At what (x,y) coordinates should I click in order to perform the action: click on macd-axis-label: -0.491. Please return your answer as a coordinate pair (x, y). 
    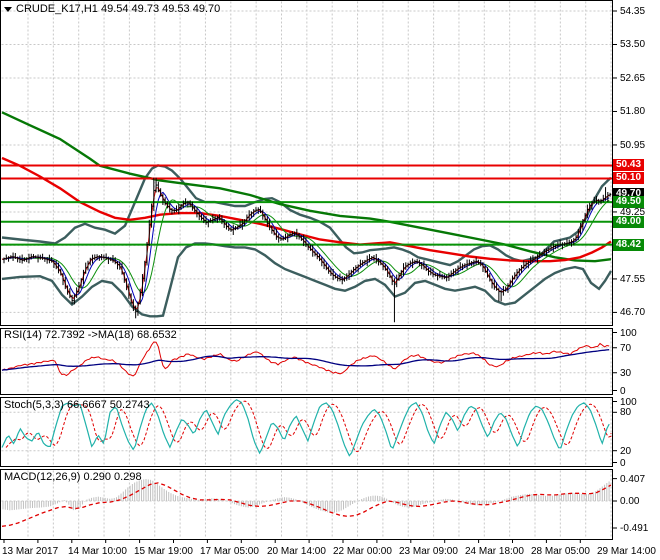
    Looking at the image, I should click on (634, 528).